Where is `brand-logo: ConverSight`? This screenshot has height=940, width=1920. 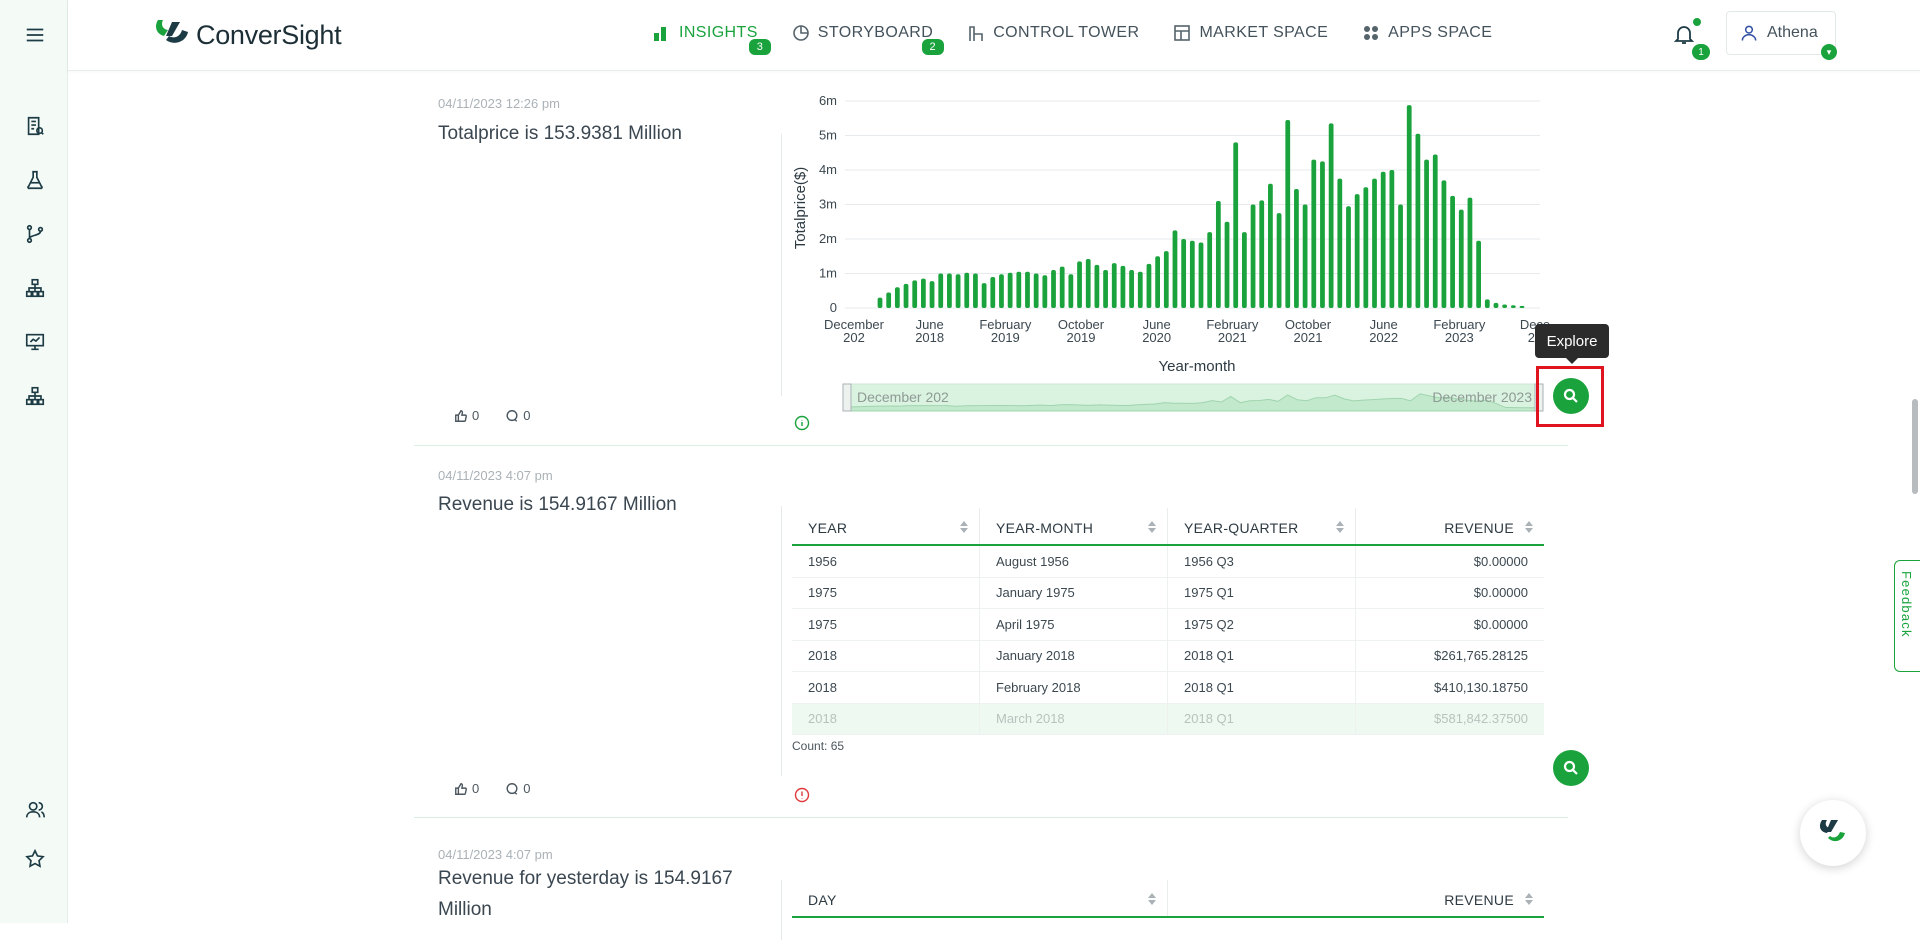
brand-logo: ConverSight is located at coordinates (247, 35).